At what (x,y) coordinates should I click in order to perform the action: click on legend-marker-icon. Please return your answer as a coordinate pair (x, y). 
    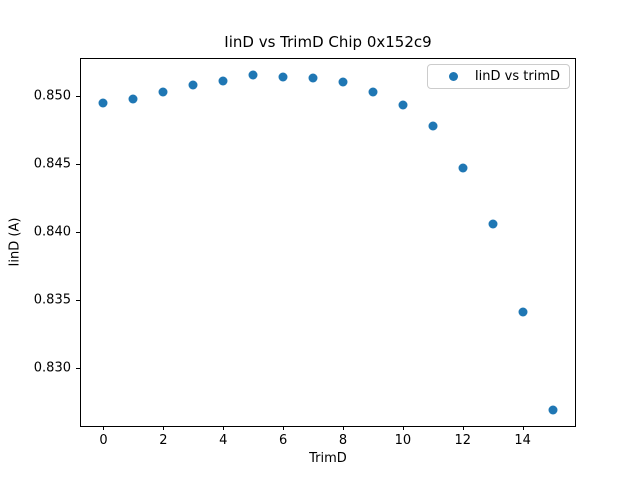
    Looking at the image, I should click on (453, 76).